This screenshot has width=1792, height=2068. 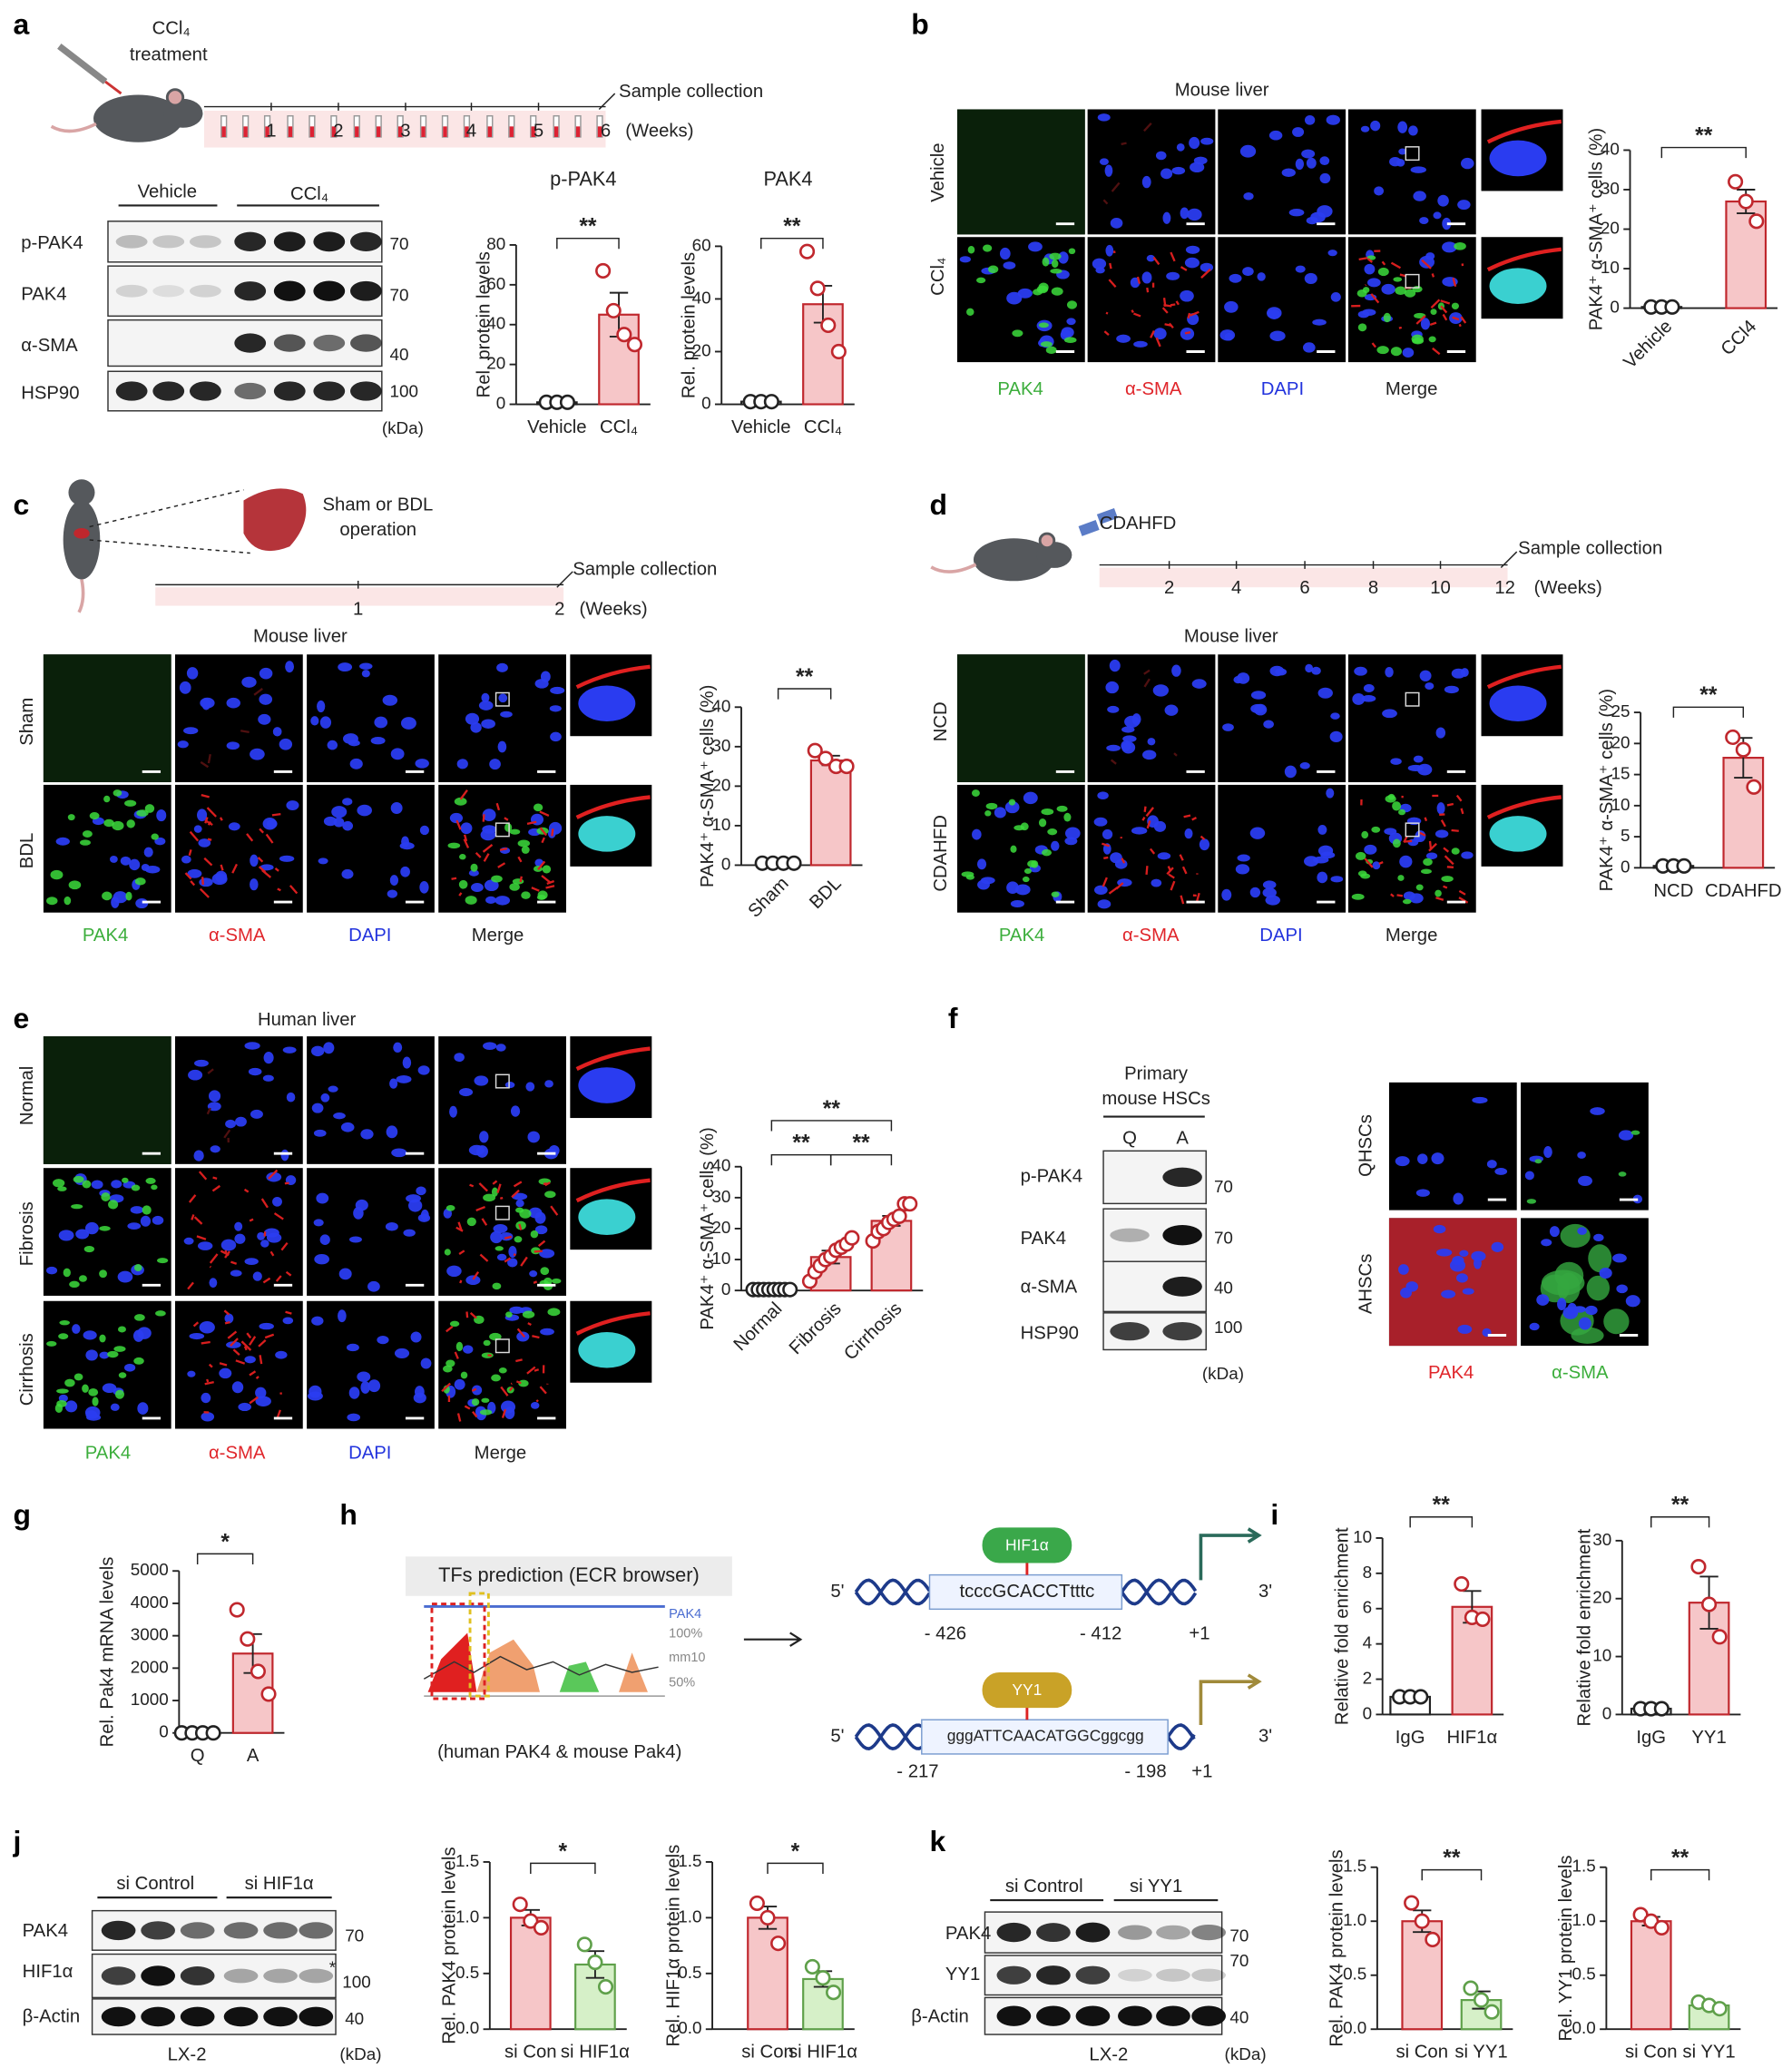 I want to click on label: 100, so click(x=404, y=390).